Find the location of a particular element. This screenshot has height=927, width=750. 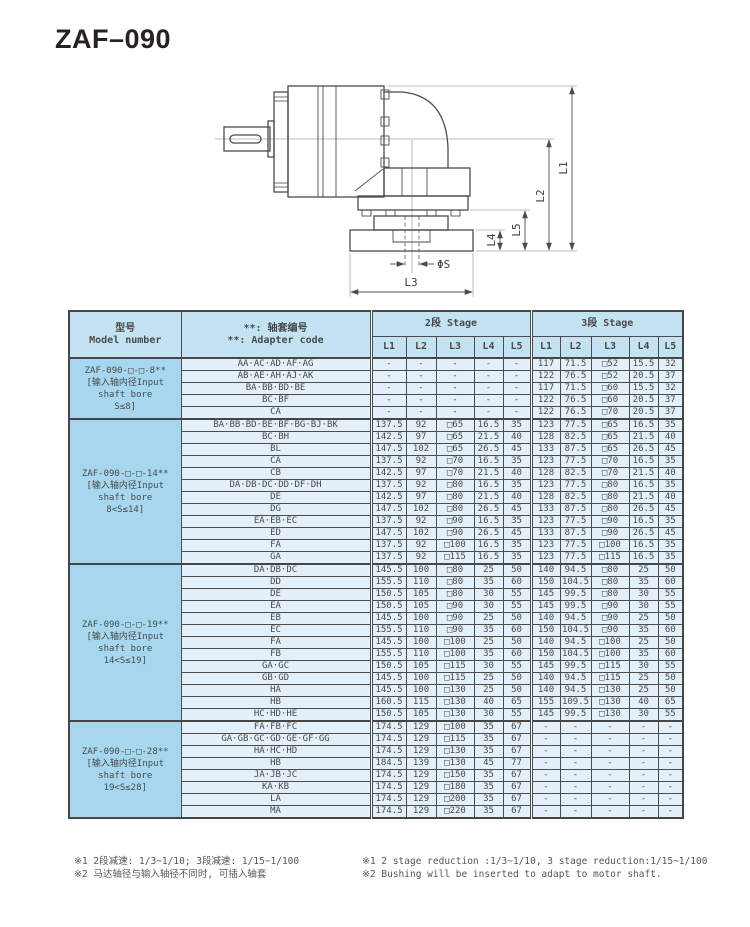

header-s2-l1: L1 is located at coordinates (388, 347).